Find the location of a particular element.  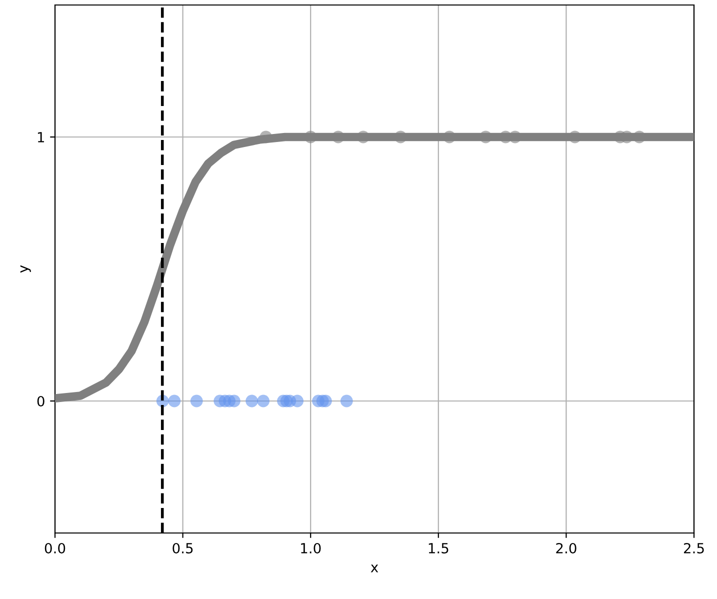

y-tick-label: 1 is located at coordinates (41, 137).